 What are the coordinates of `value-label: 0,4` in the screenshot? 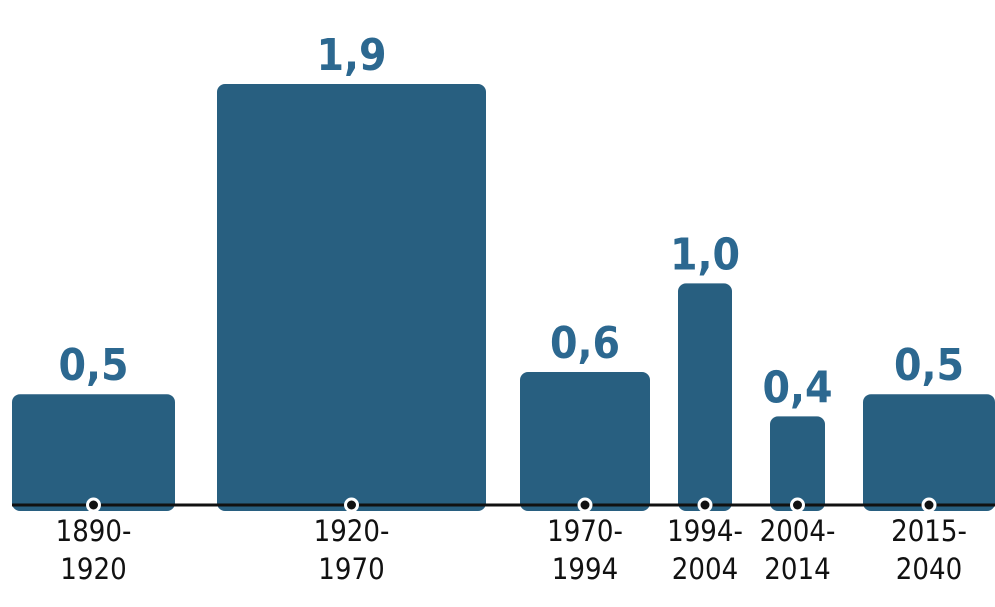 It's located at (797, 387).